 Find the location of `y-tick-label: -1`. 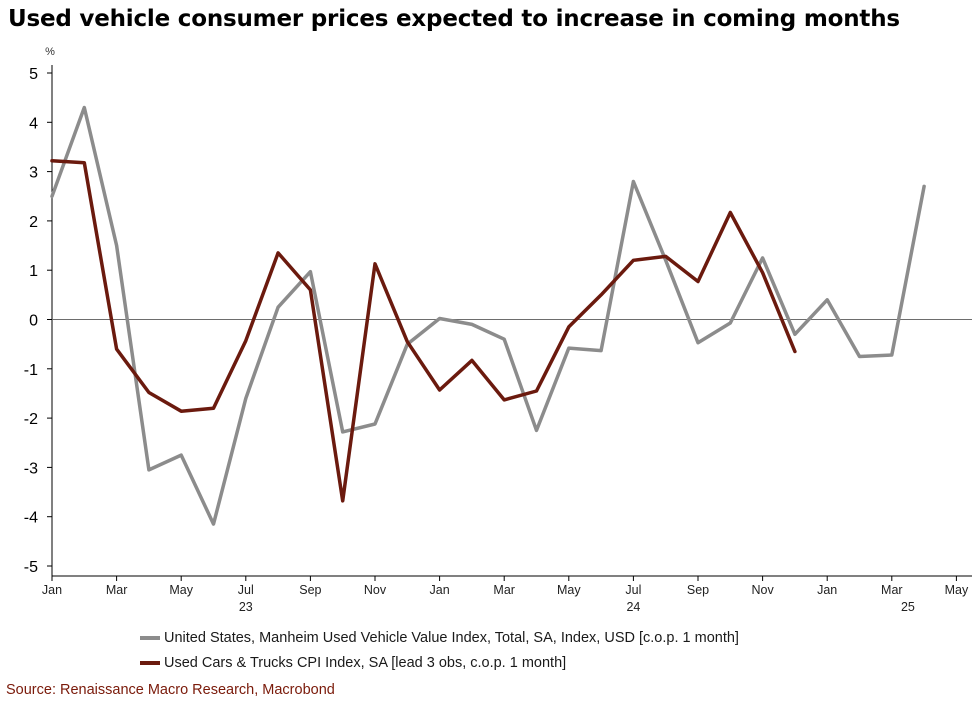

y-tick-label: -1 is located at coordinates (31, 370).